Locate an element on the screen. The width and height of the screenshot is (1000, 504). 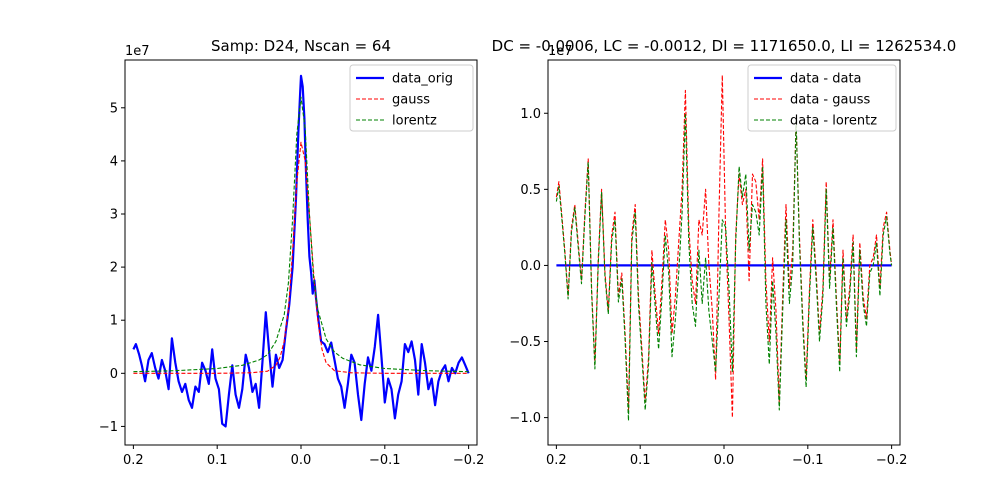
y-tick-label: 1 is located at coordinates (114, 321).